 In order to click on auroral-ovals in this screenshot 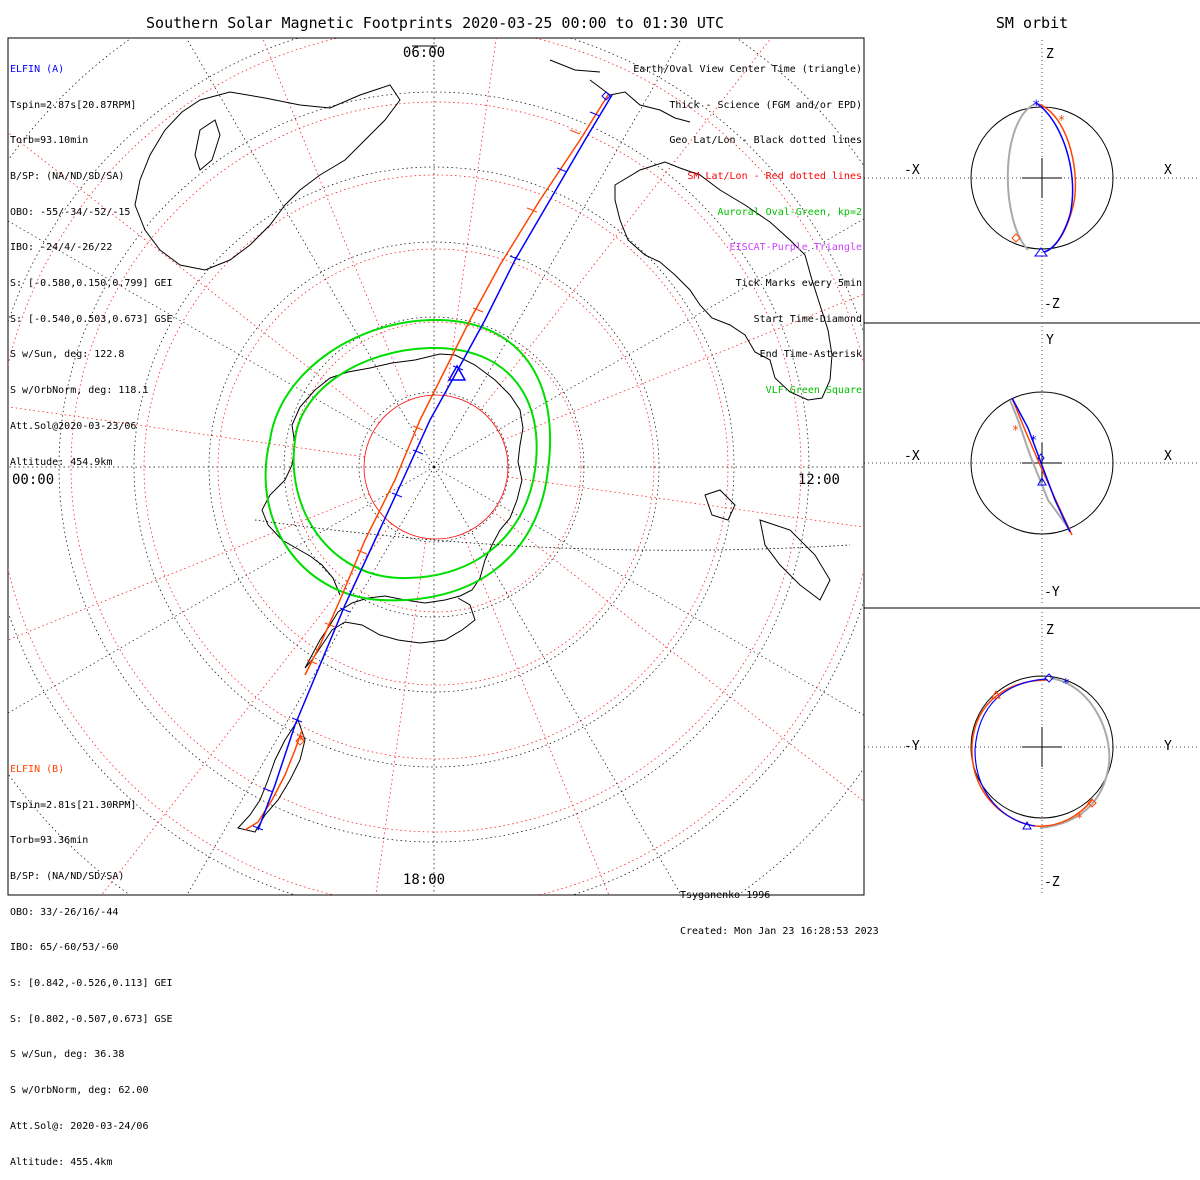, I will do `click(408, 460)`.